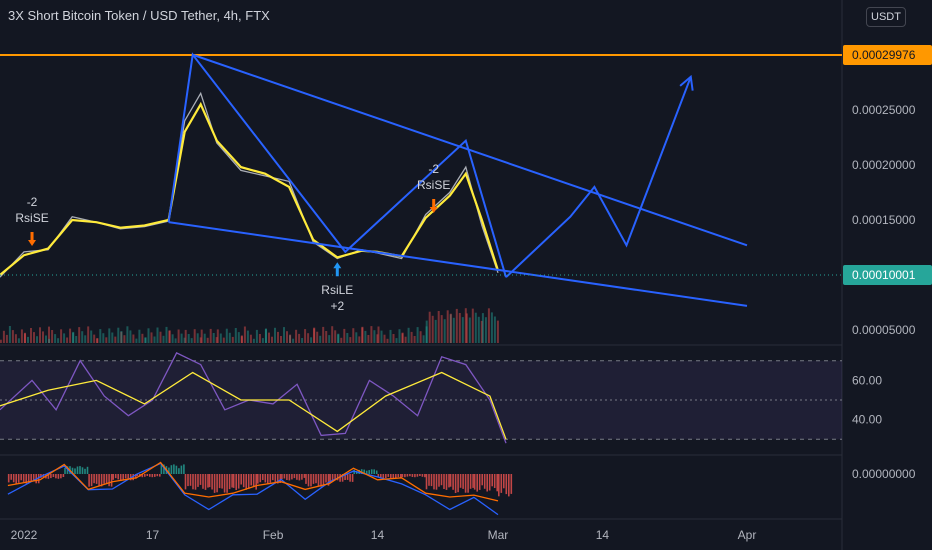 The height and width of the screenshot is (550, 932). I want to click on signals-layer: -2 RsiSE RsiLE +2 -2 RsiSE, so click(232, 237).